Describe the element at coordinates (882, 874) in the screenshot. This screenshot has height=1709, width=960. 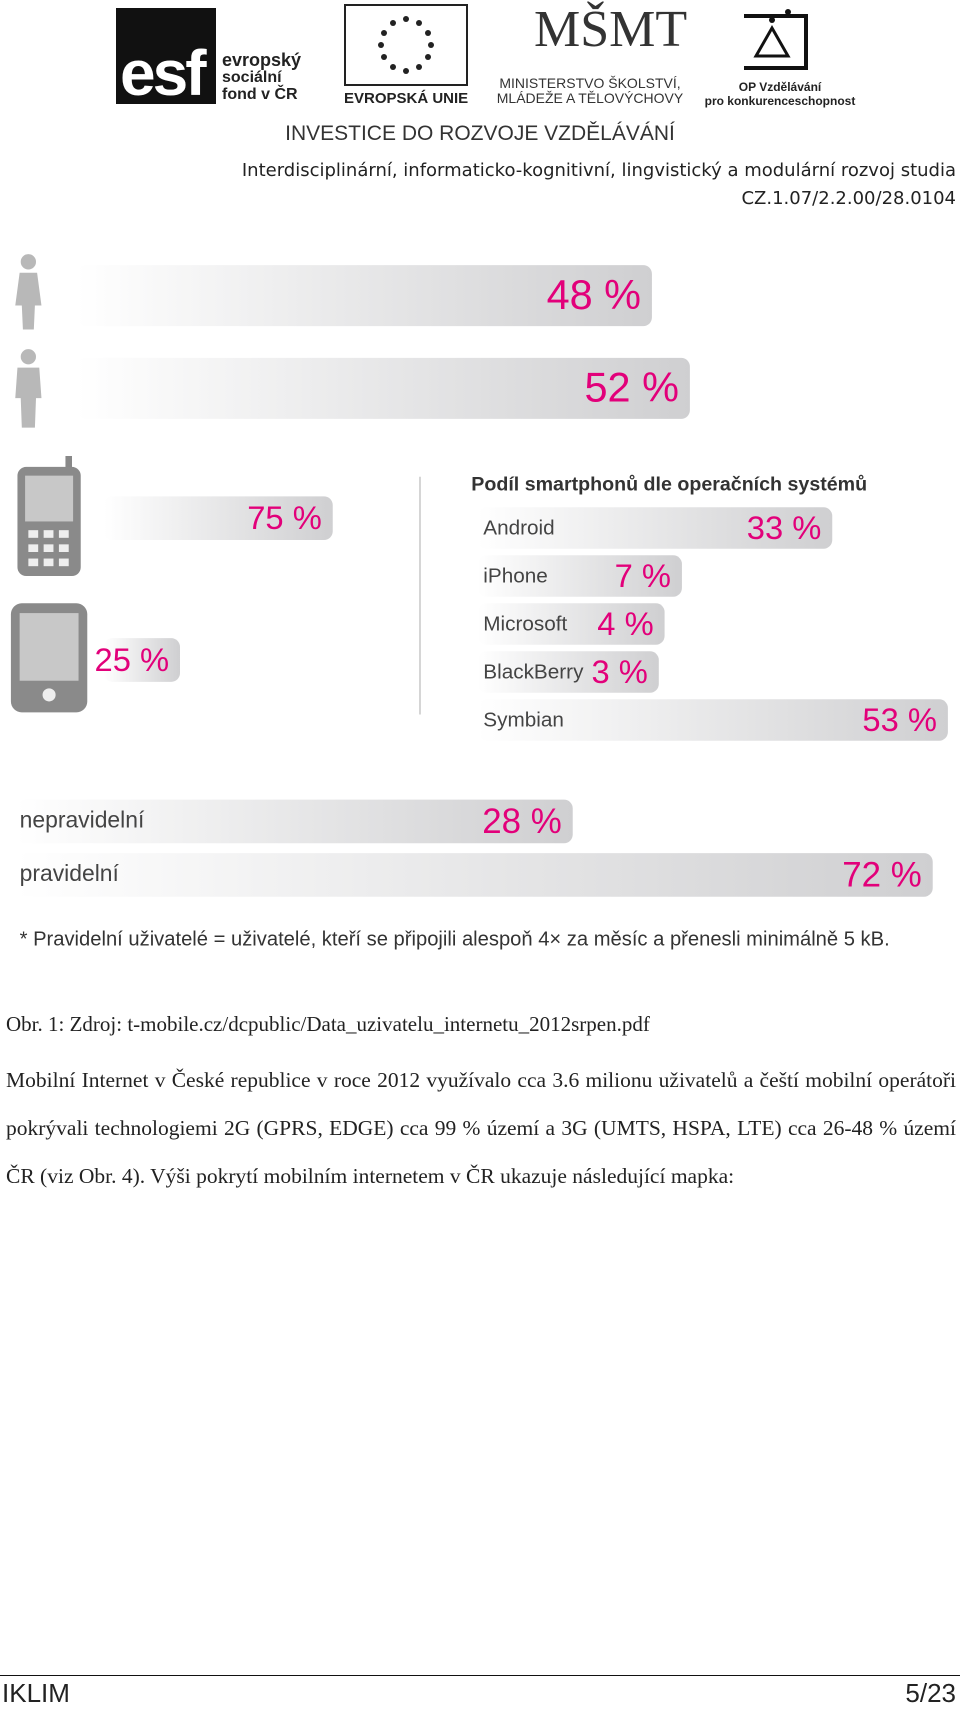
I see `value-label: 72 %` at that location.